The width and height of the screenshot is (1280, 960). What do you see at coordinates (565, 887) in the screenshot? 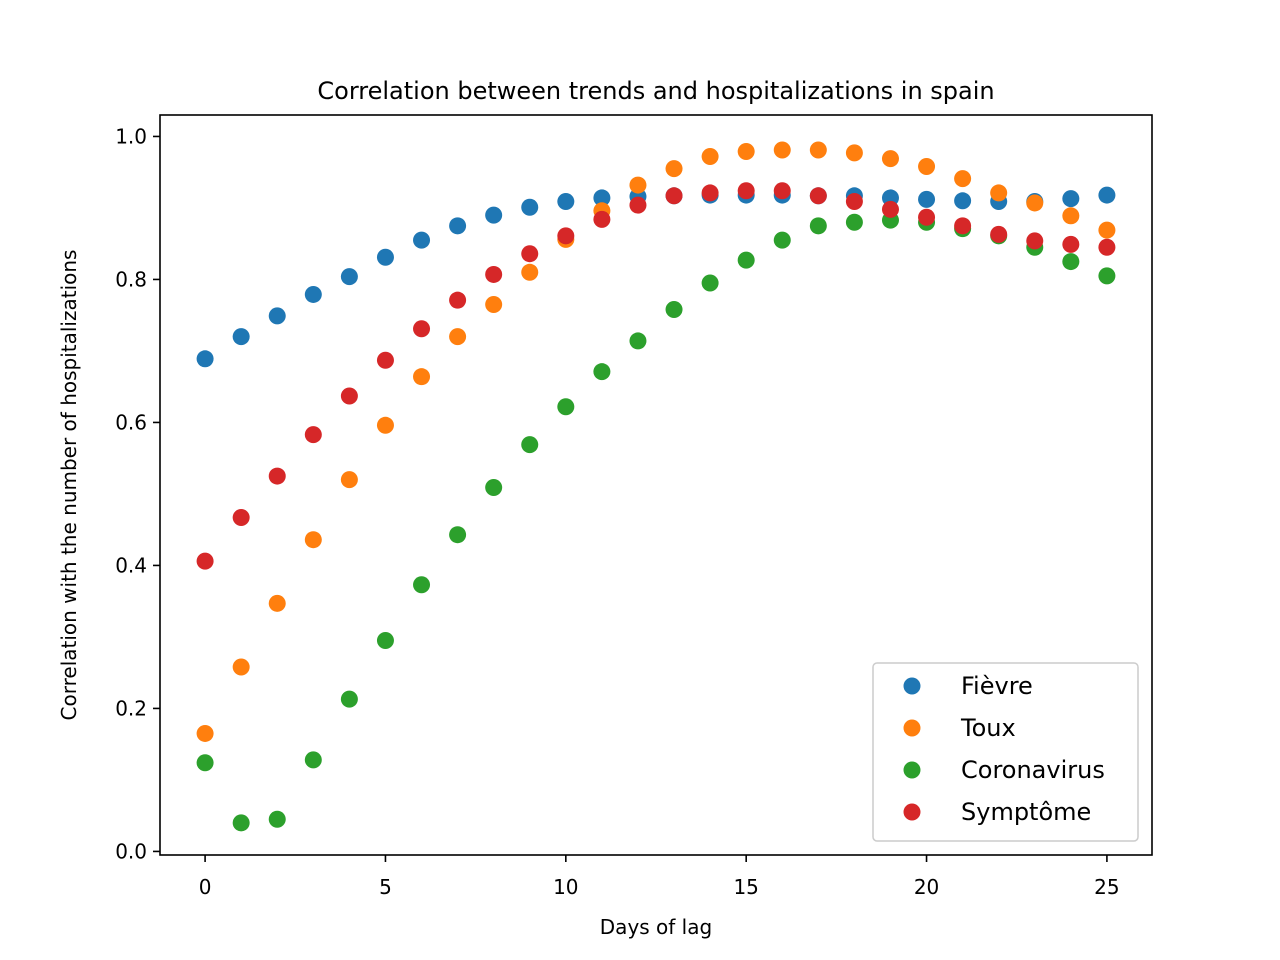
I see `x-tick-label: 10` at bounding box center [565, 887].